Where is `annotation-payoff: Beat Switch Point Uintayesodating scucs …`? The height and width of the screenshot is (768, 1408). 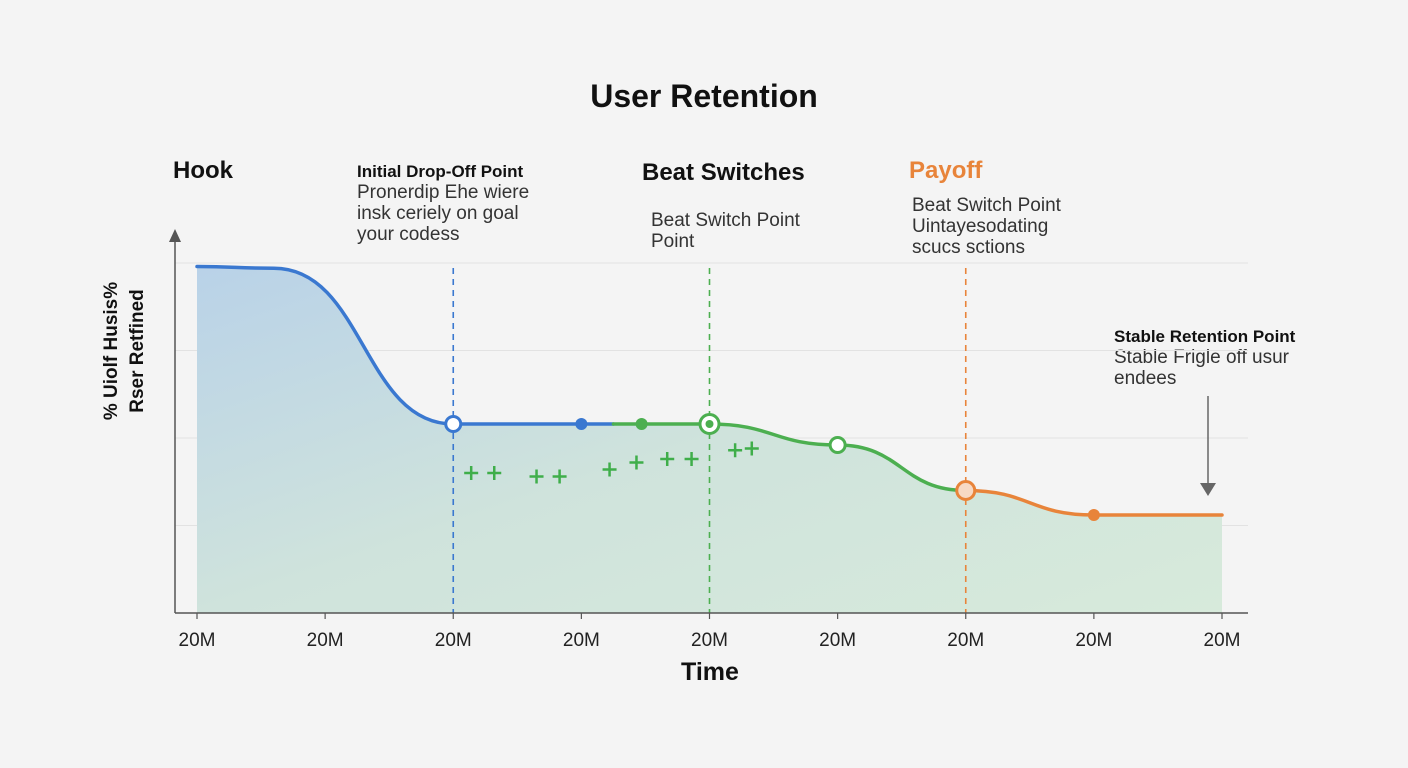 annotation-payoff: Beat Switch Point Uintayesodating scucs … is located at coordinates (986, 226).